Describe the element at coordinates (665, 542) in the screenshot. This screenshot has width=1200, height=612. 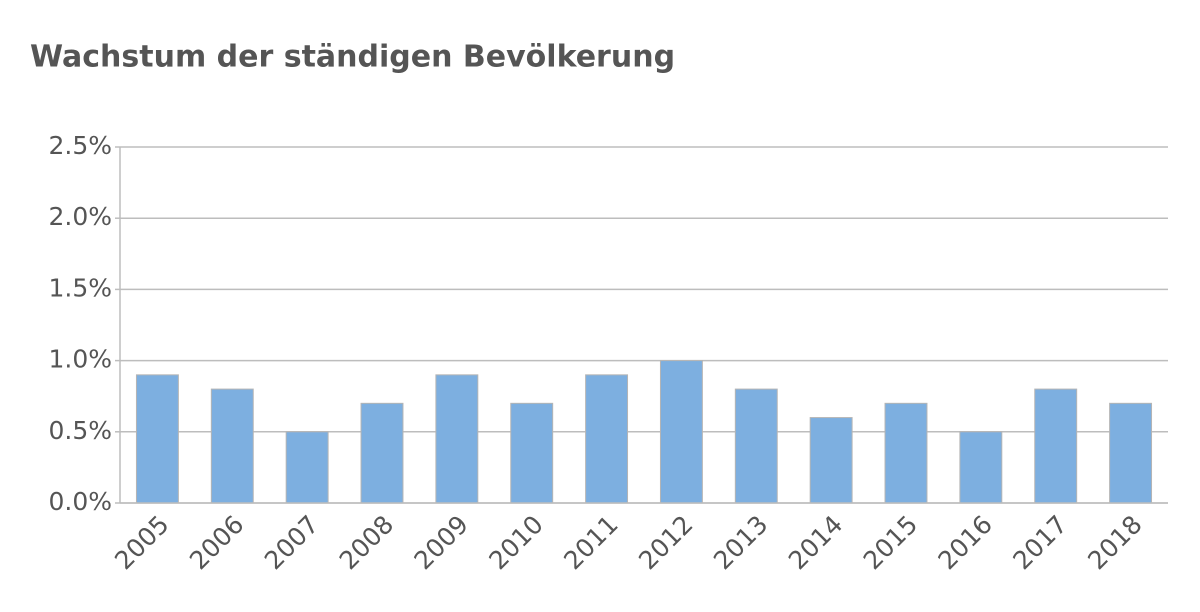
I see `x-tick-label: 2012` at that location.